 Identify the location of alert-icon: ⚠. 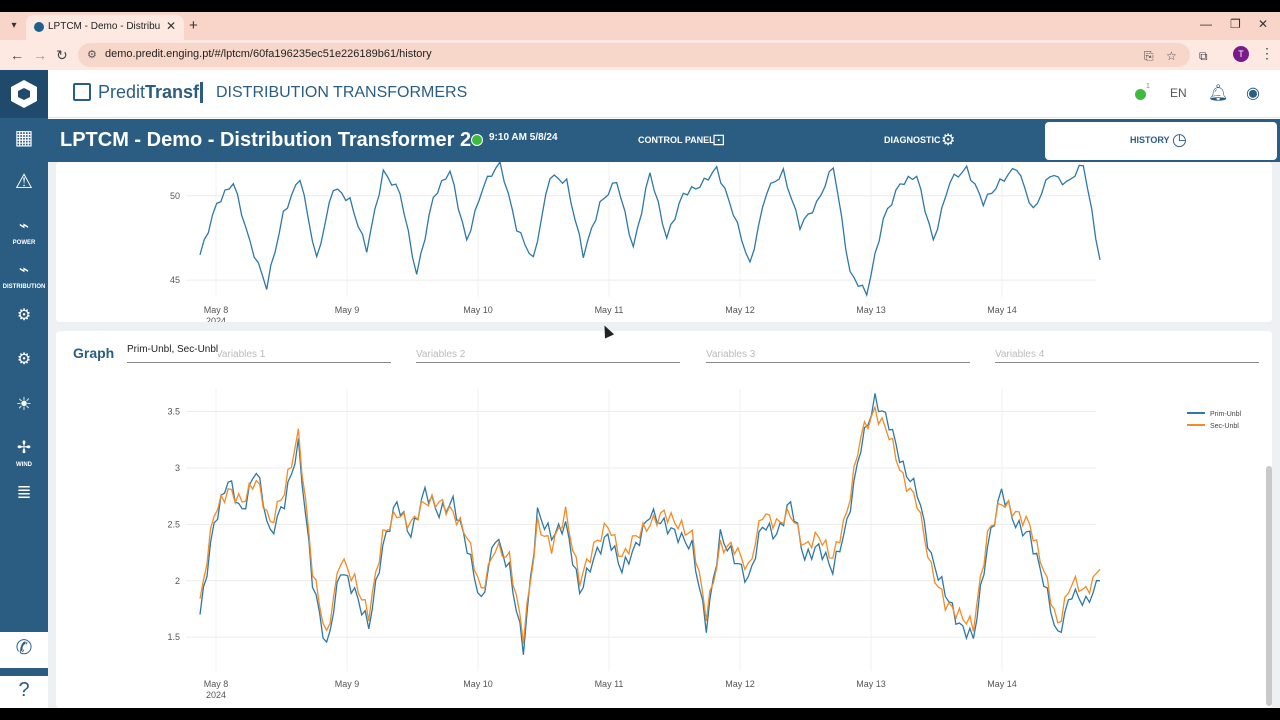
(24, 182).